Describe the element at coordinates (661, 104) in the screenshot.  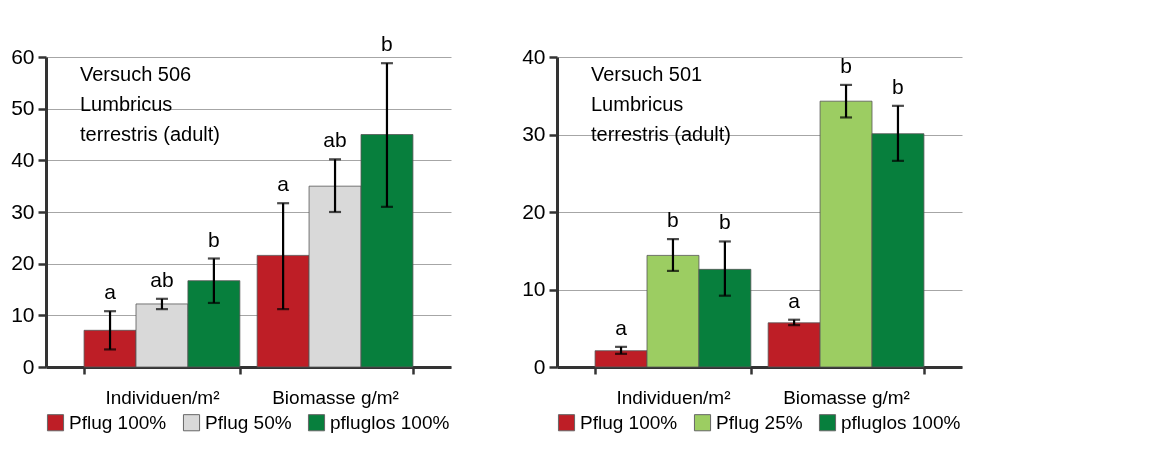
I see `annotation: Versuch 501 Lumbricus terrestris (adult)` at that location.